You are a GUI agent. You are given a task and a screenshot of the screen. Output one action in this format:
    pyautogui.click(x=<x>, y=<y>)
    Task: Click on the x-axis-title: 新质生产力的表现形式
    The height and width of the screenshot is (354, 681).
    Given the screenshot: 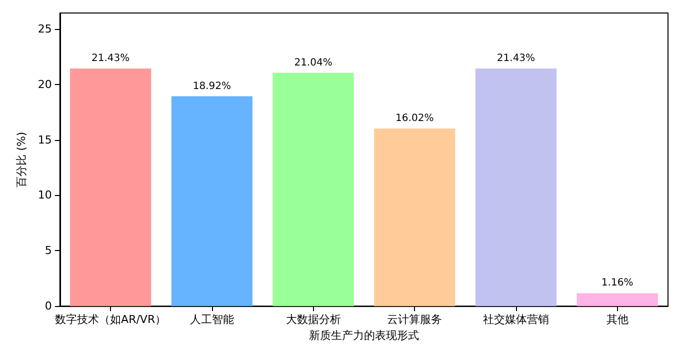 What is the action you would take?
    pyautogui.click(x=363, y=335)
    